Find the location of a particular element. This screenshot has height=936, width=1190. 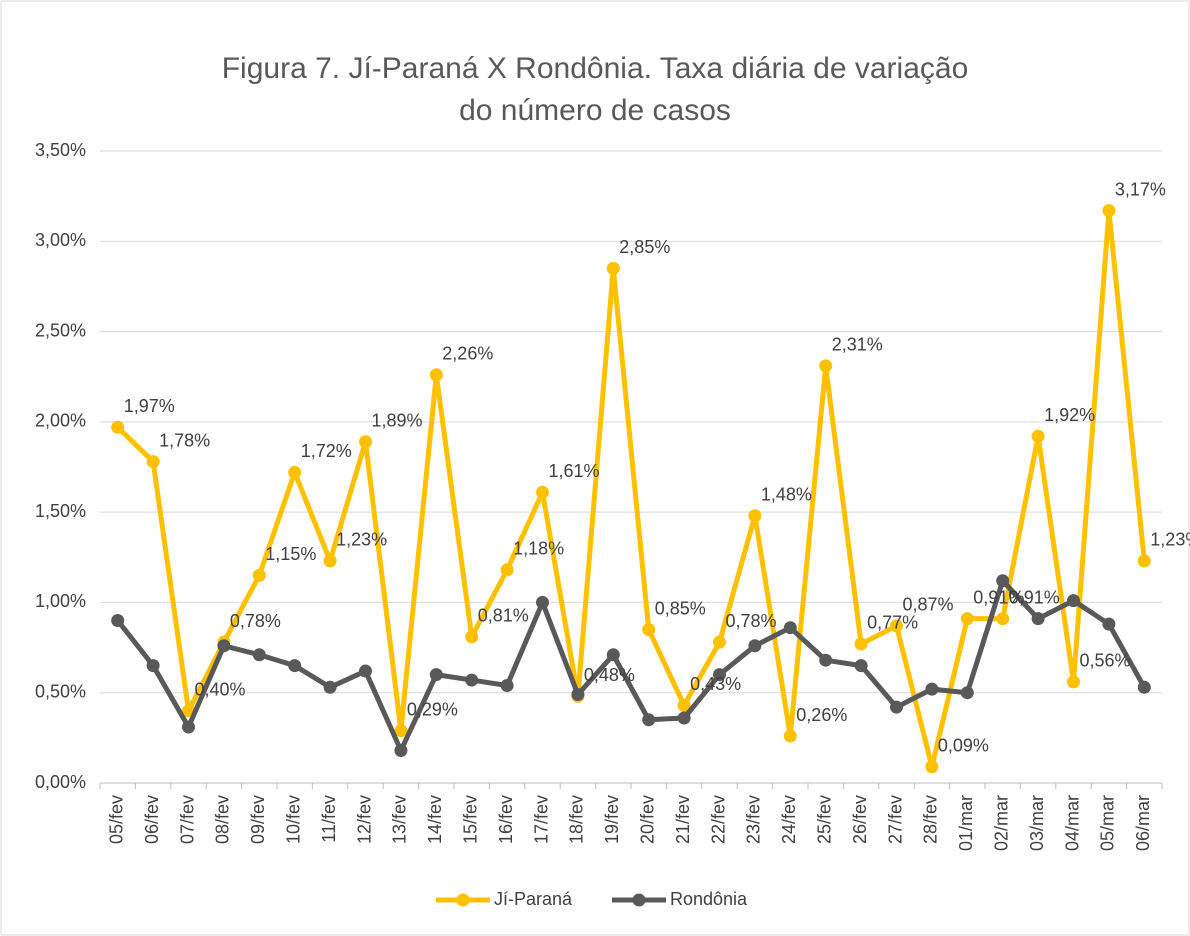

x-tick-label: 06/mar is located at coordinates (1143, 823).